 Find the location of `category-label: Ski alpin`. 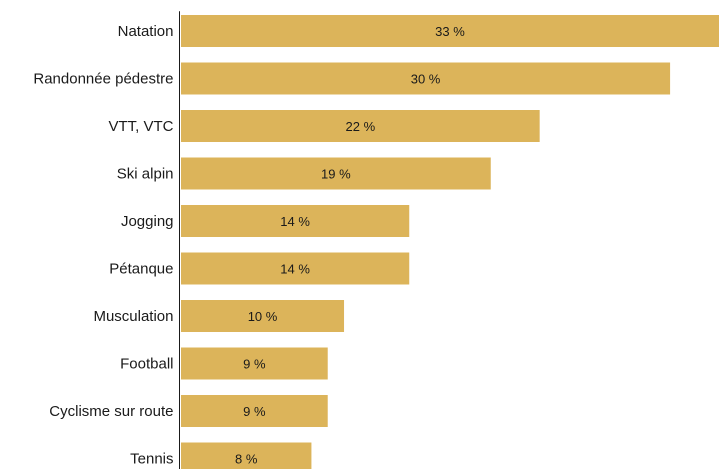

category-label: Ski alpin is located at coordinates (145, 174).